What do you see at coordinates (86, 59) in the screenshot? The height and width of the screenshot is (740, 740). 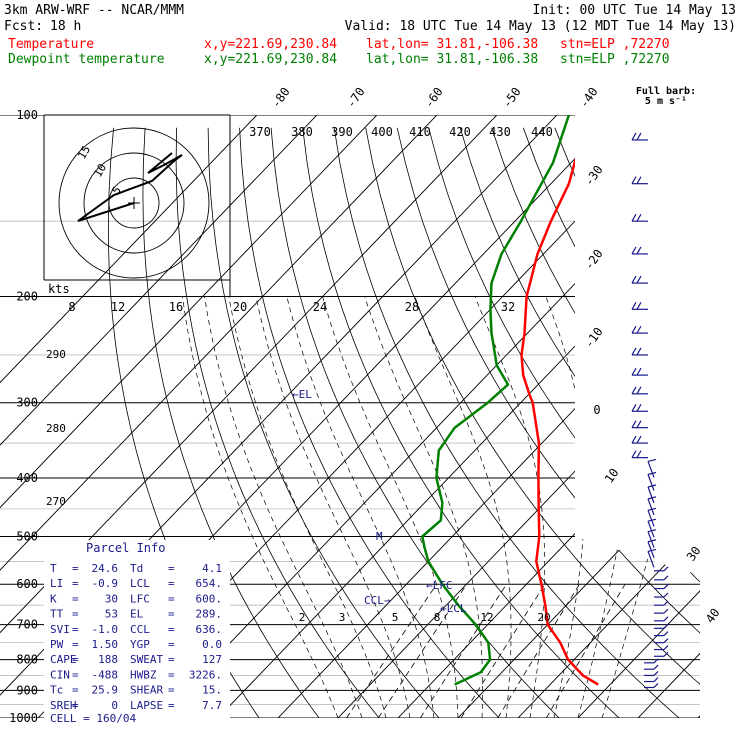 I see `legend-dew-label: Dewpoint temperature` at bounding box center [86, 59].